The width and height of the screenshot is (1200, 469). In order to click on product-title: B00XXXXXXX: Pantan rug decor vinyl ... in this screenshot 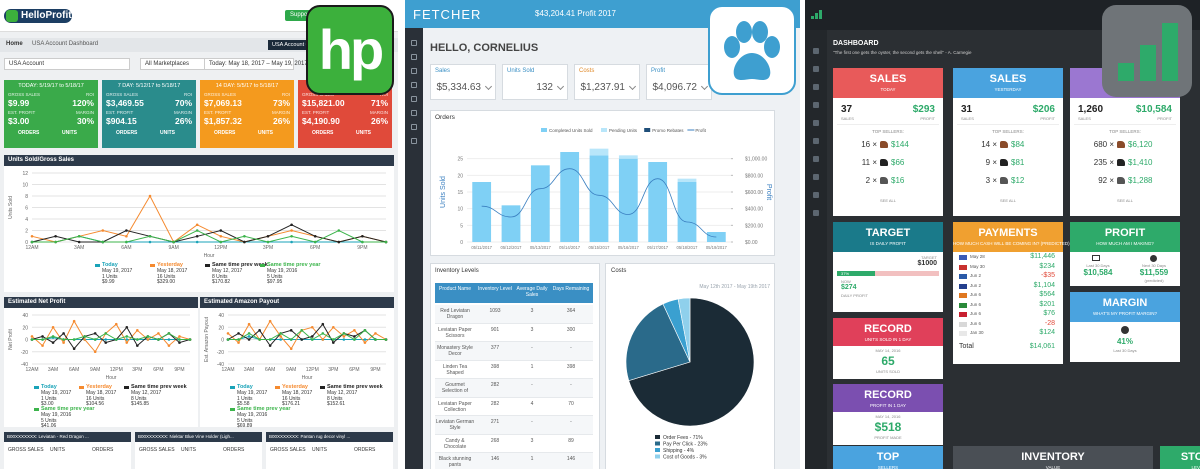, I will do `click(310, 436)`.